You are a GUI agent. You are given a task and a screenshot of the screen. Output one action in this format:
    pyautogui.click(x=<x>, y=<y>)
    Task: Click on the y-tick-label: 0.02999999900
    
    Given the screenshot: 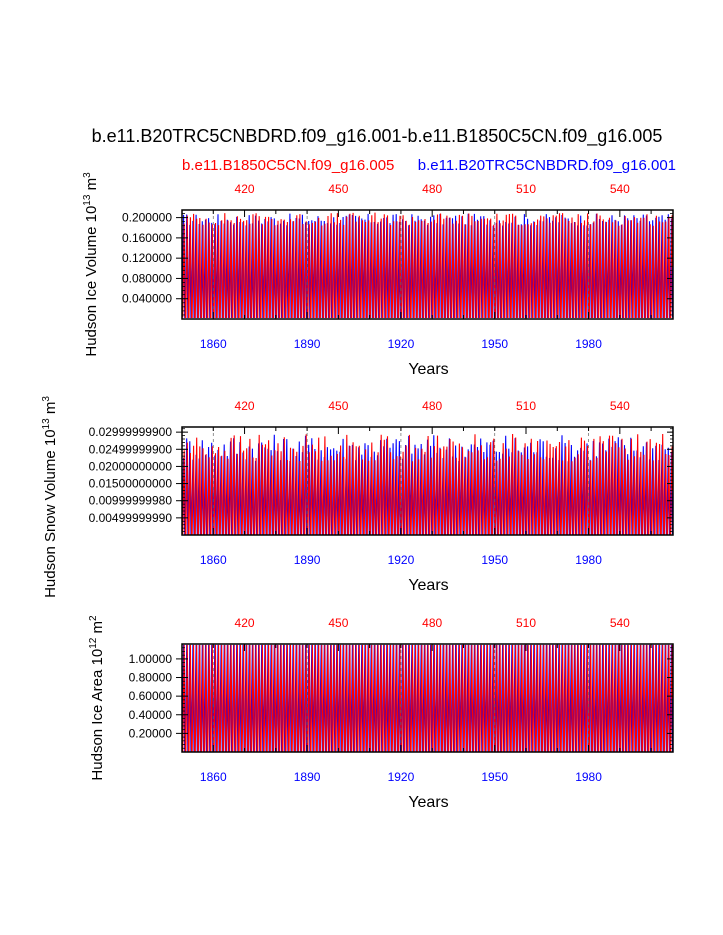 What is the action you would take?
    pyautogui.click(x=131, y=432)
    